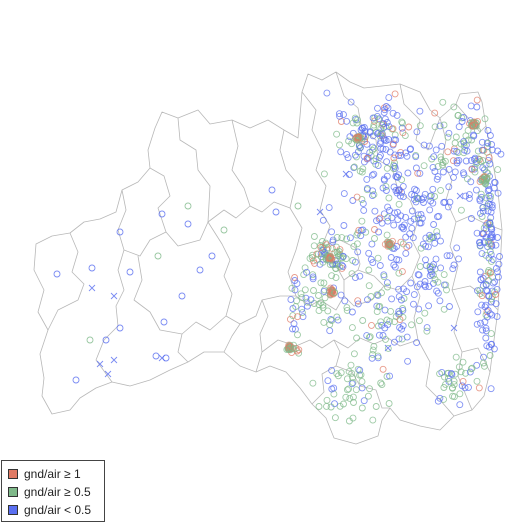  I want to click on legend-item-low: gnd/air < 0.5, so click(49, 510).